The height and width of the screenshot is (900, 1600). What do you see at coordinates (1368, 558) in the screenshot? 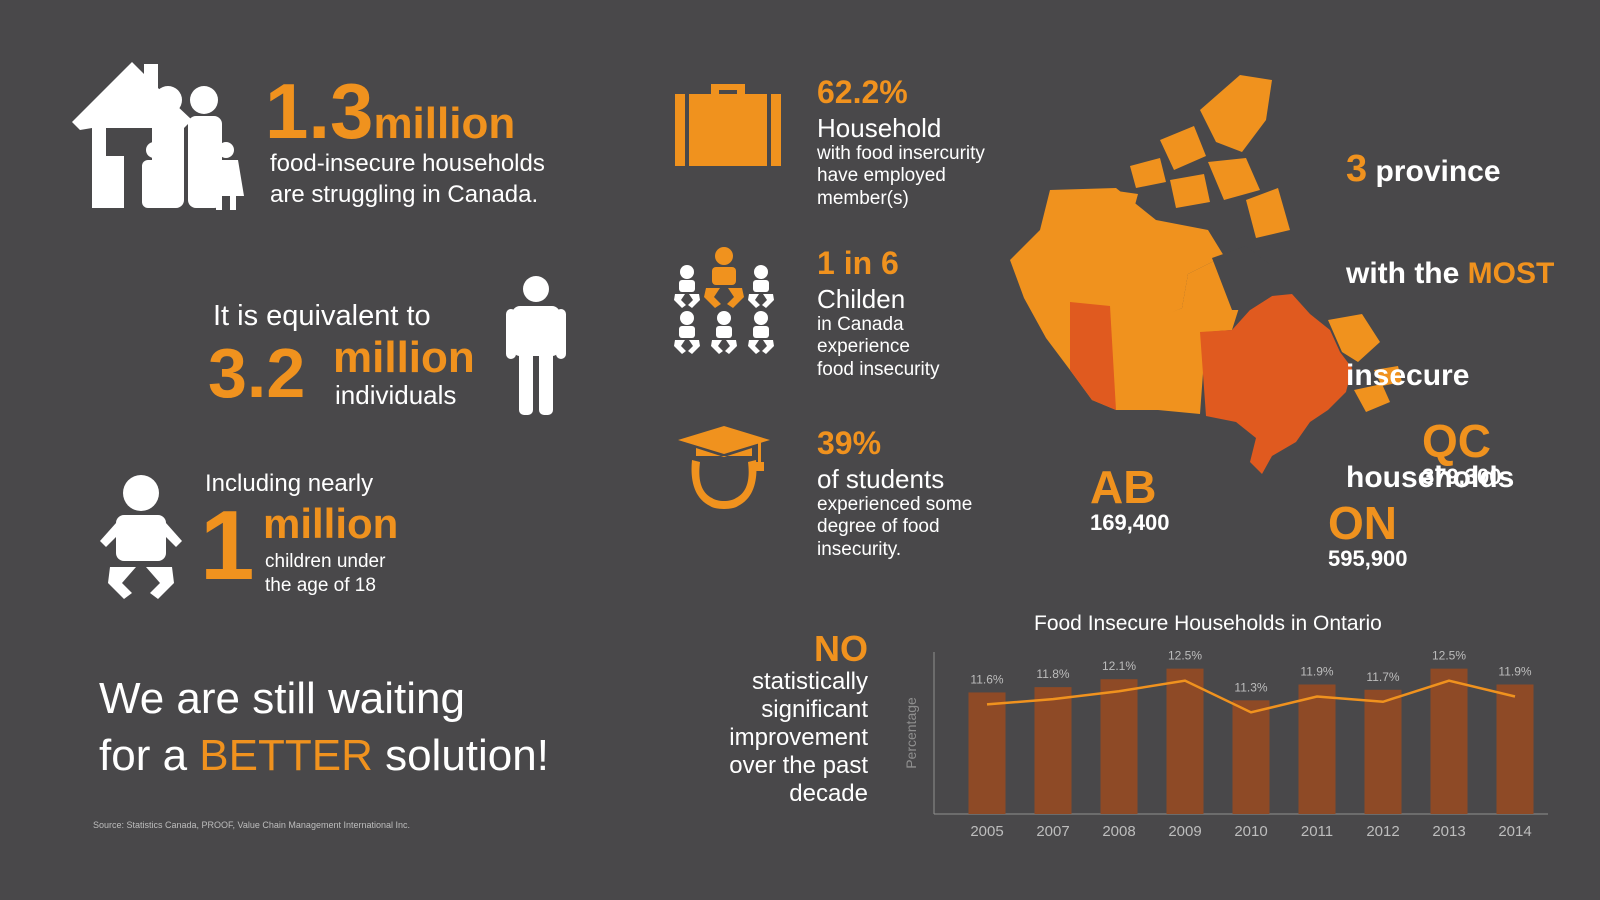
I see `province-on-value: 595,900` at bounding box center [1368, 558].